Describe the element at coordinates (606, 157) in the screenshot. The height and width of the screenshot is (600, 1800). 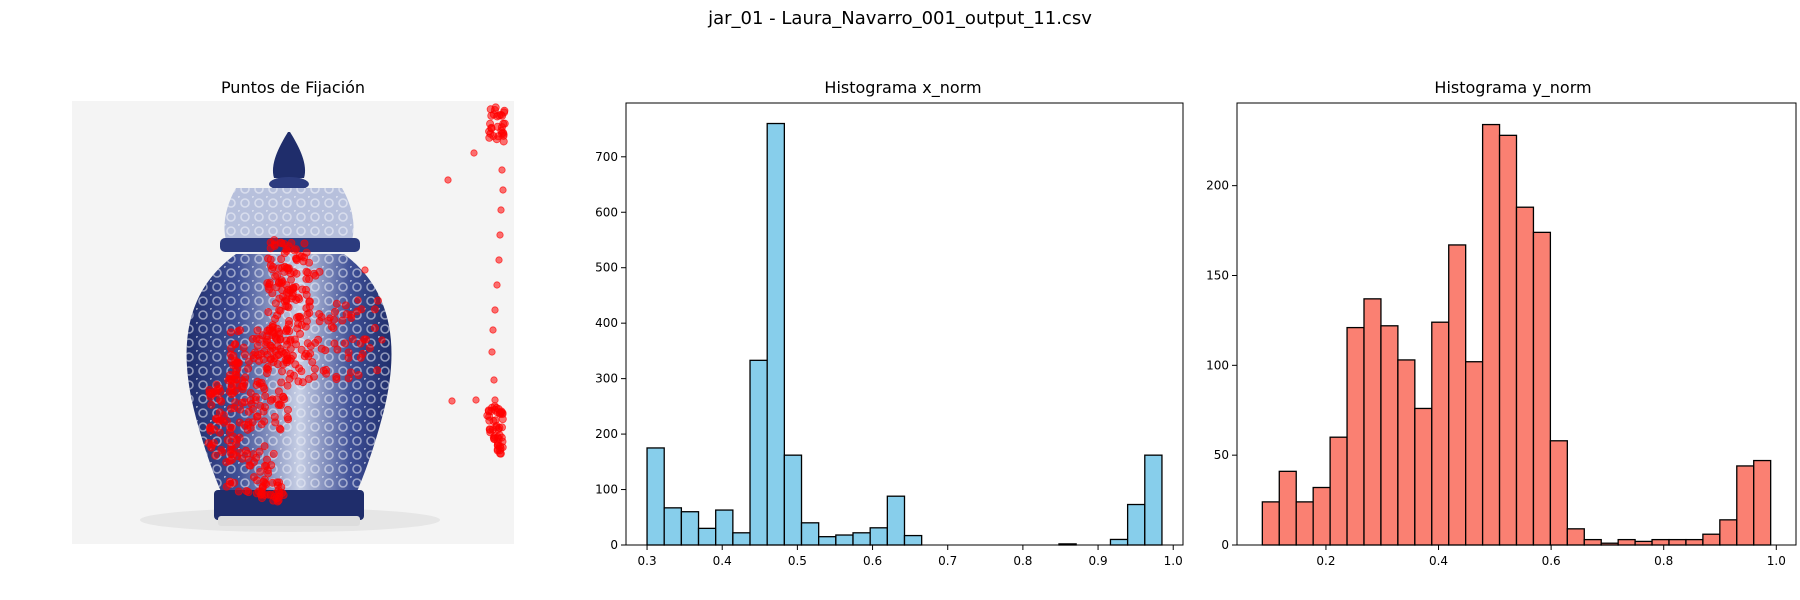
I see `y-tick-label: 700` at that location.